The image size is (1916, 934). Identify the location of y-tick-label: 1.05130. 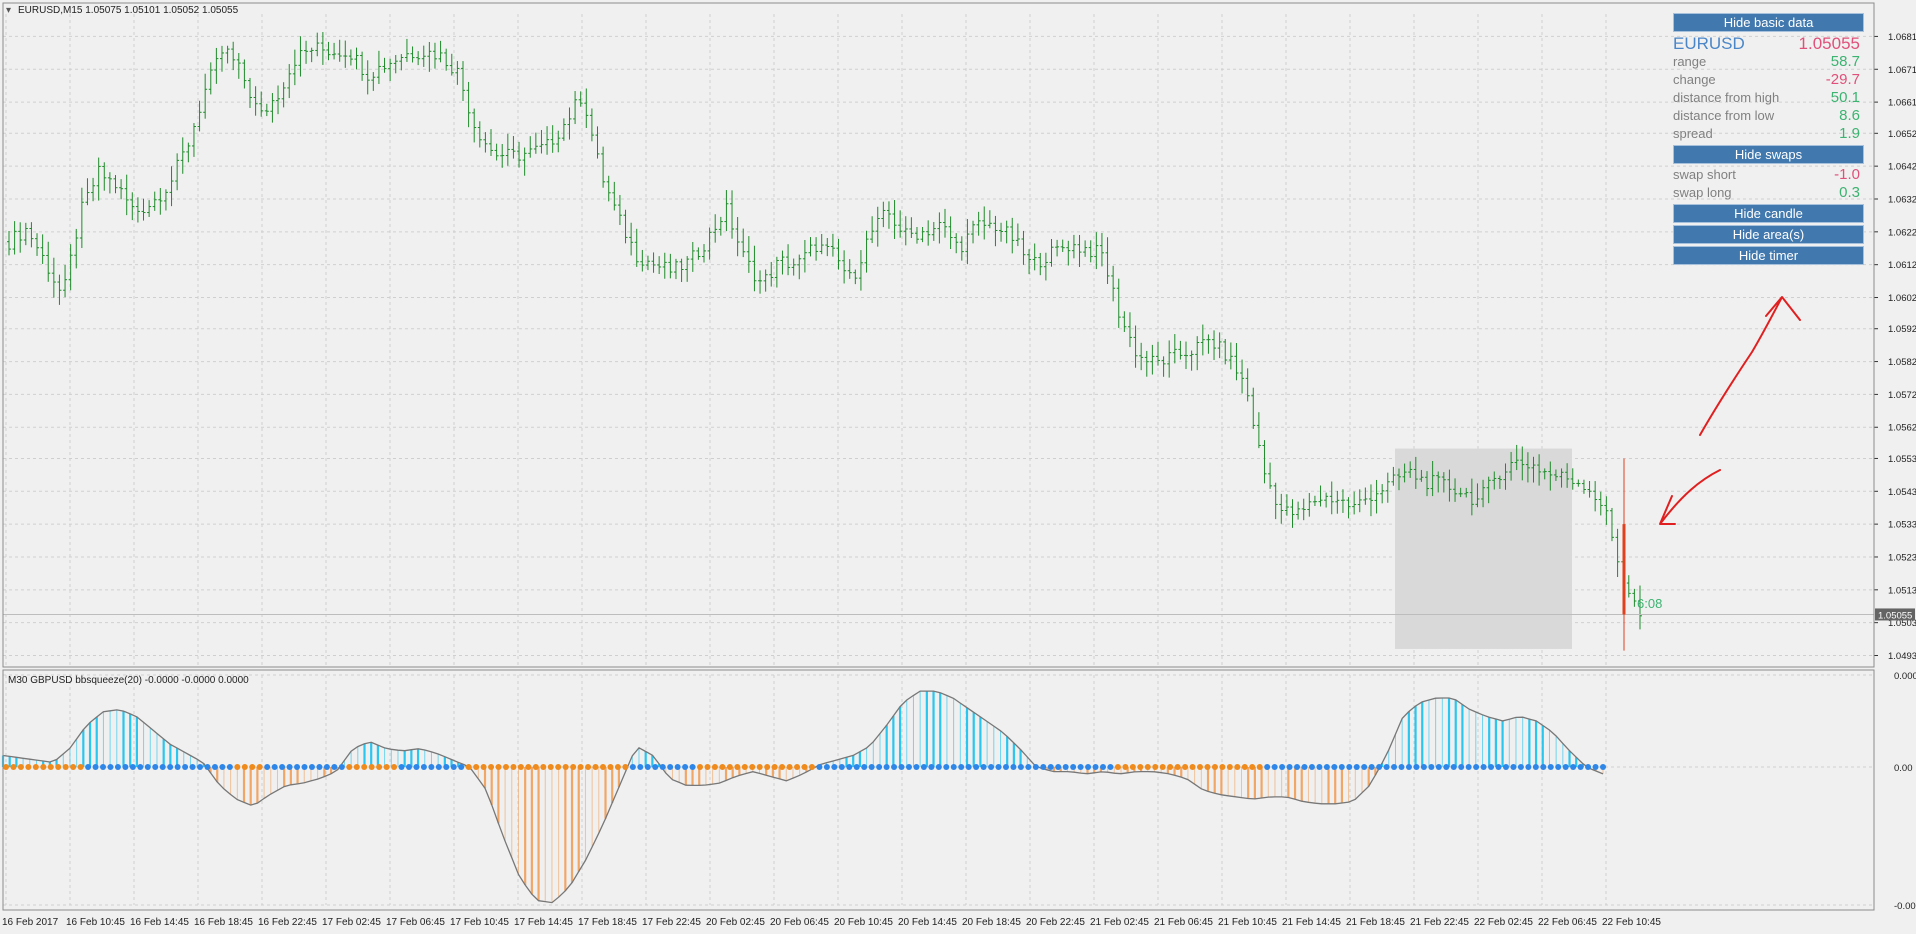
(1902, 590).